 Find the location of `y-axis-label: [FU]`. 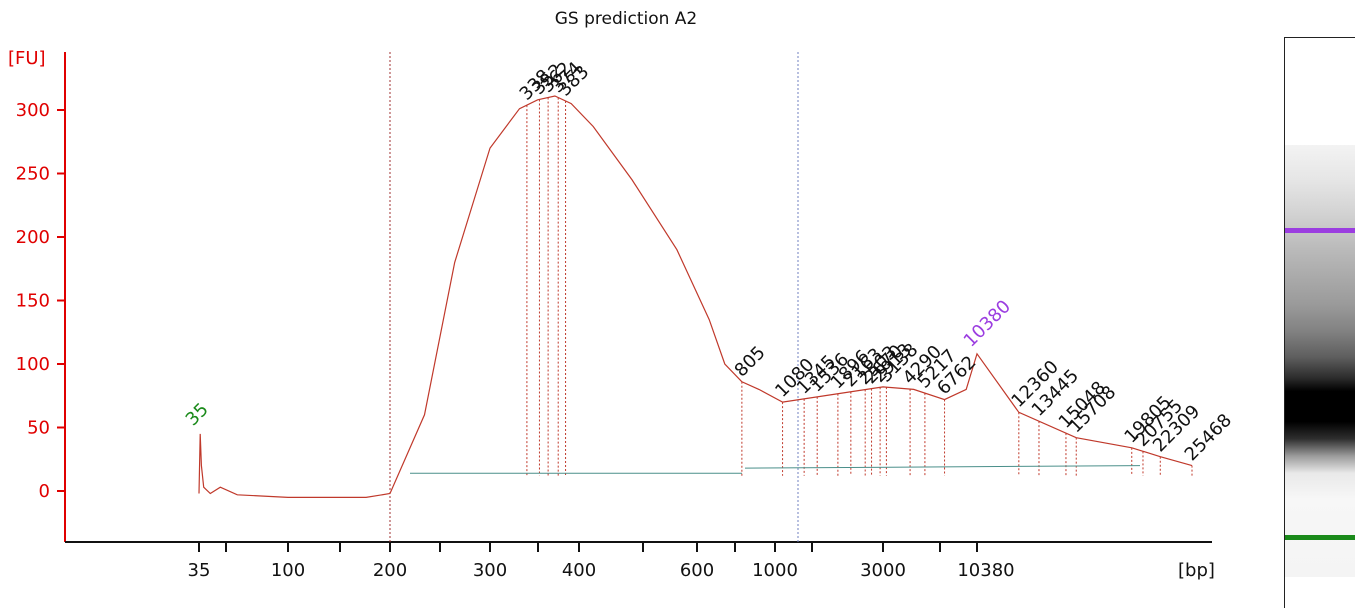

y-axis-label: [FU] is located at coordinates (27, 58).